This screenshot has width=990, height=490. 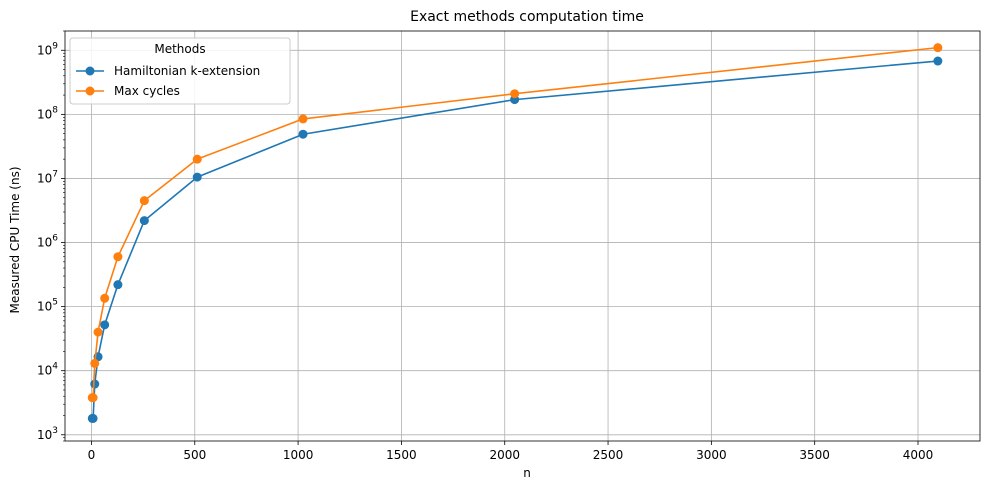 What do you see at coordinates (147, 91) in the screenshot?
I see `legend-label: Max cycles` at bounding box center [147, 91].